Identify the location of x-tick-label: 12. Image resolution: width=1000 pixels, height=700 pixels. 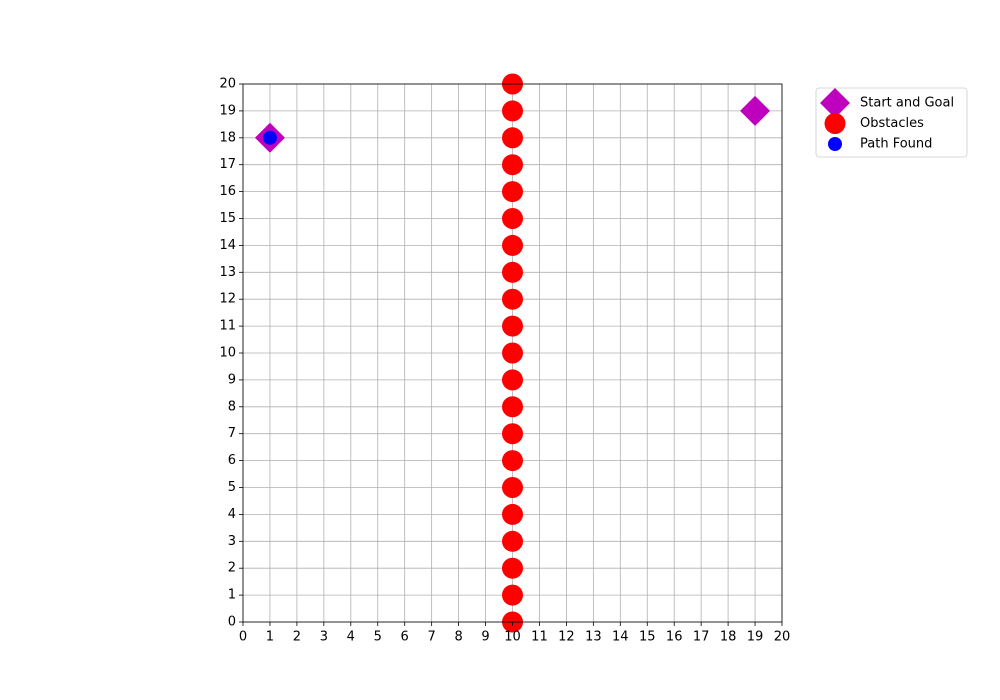
(566, 637).